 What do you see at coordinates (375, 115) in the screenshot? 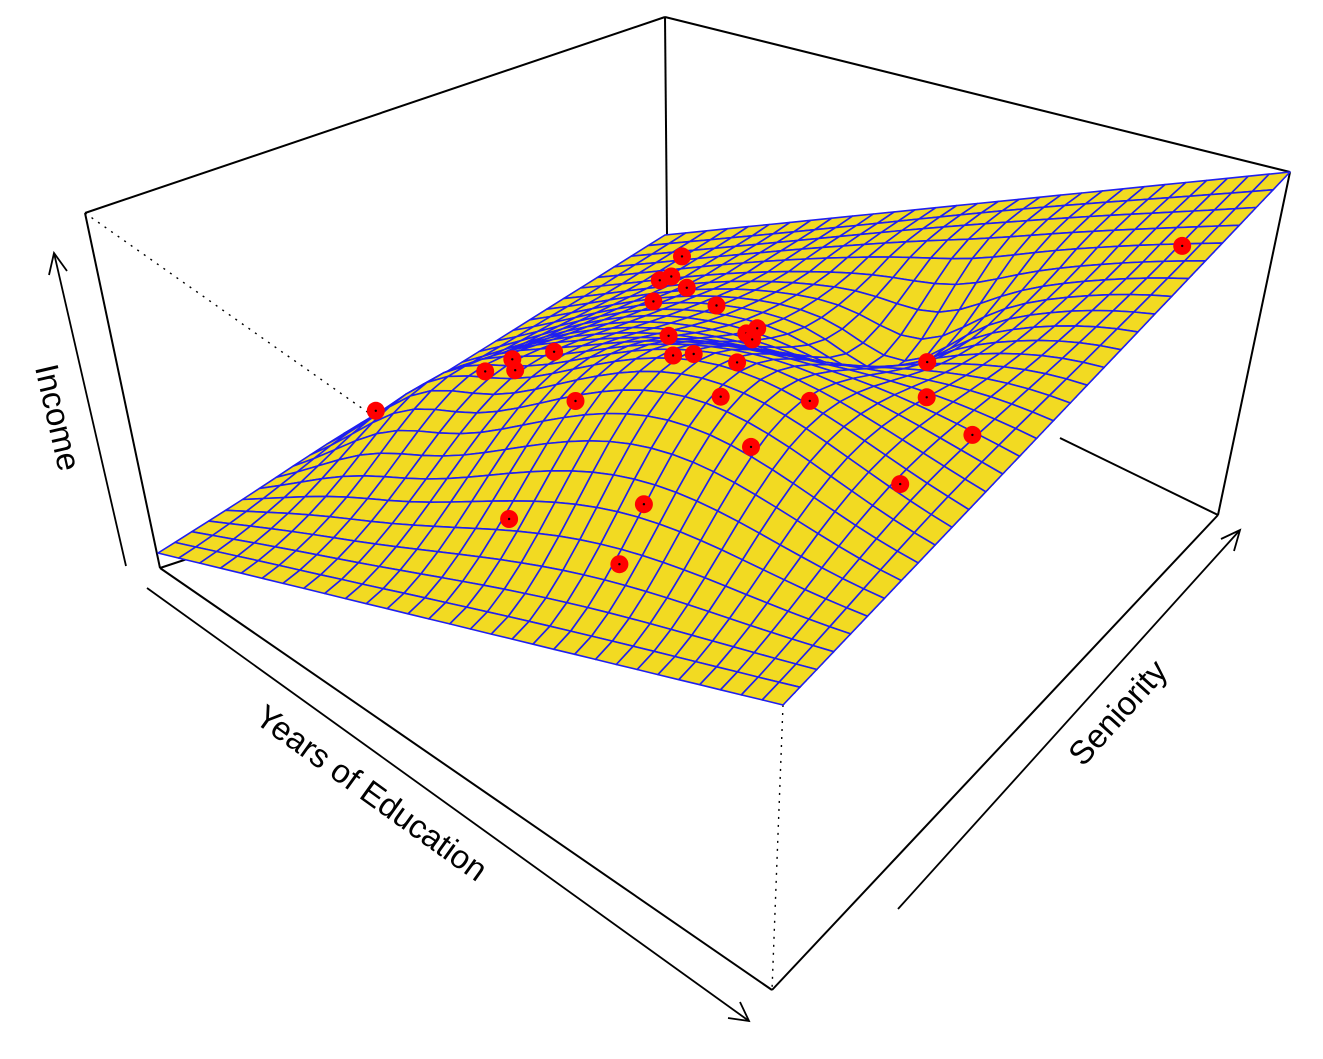
I see `box-edge-top-left` at bounding box center [375, 115].